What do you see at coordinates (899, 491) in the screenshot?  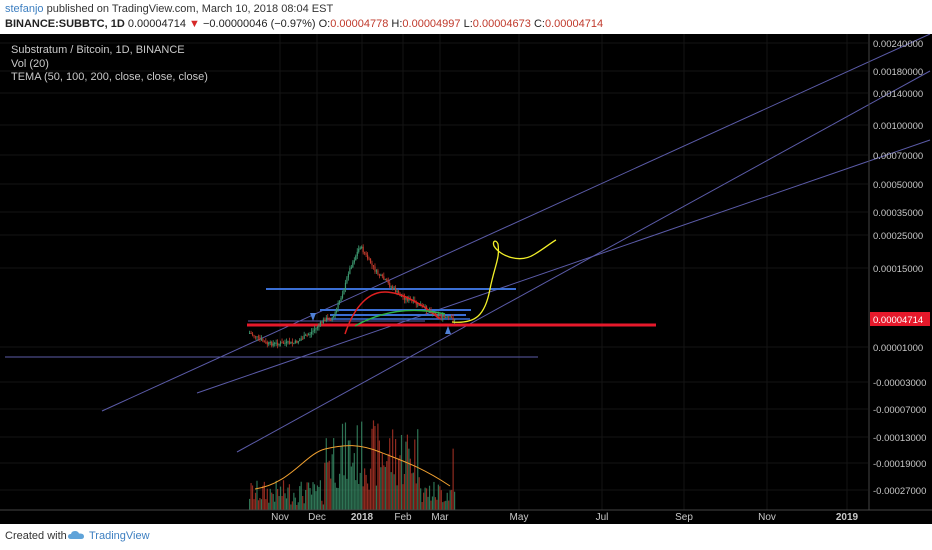 I see `price-tick-label: -0.00027000` at bounding box center [899, 491].